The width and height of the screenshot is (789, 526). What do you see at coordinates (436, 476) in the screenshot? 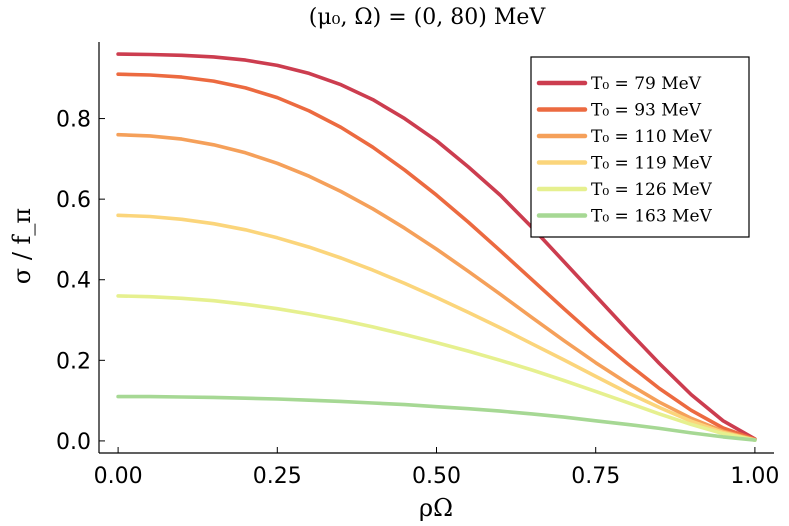
I see `x-tick-label: 0.50` at bounding box center [436, 476].